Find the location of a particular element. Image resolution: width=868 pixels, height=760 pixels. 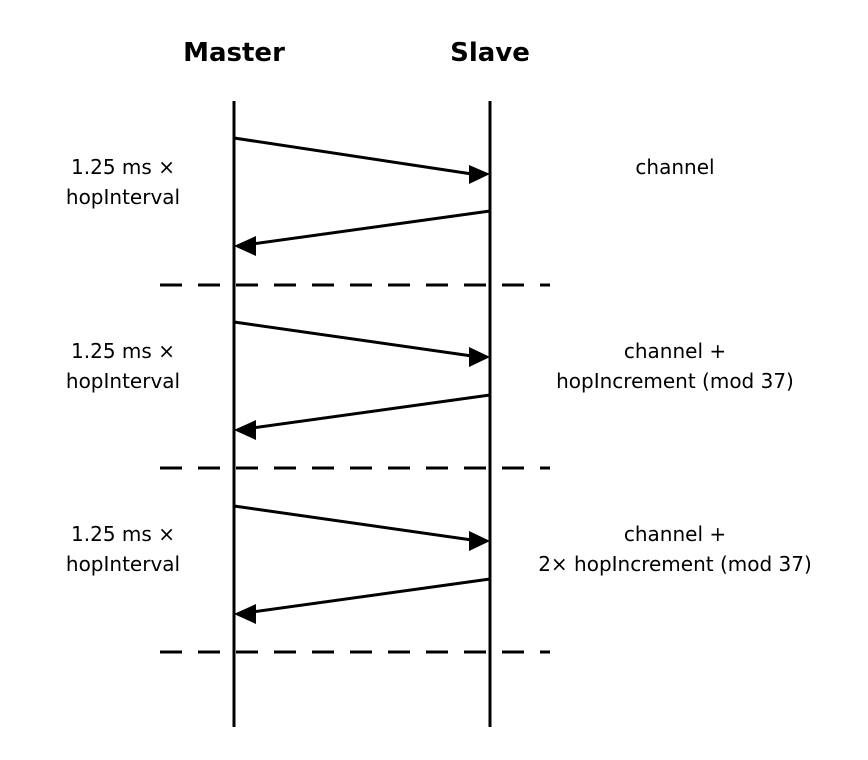

channel-label-3-line1: channel + is located at coordinates (675, 534).